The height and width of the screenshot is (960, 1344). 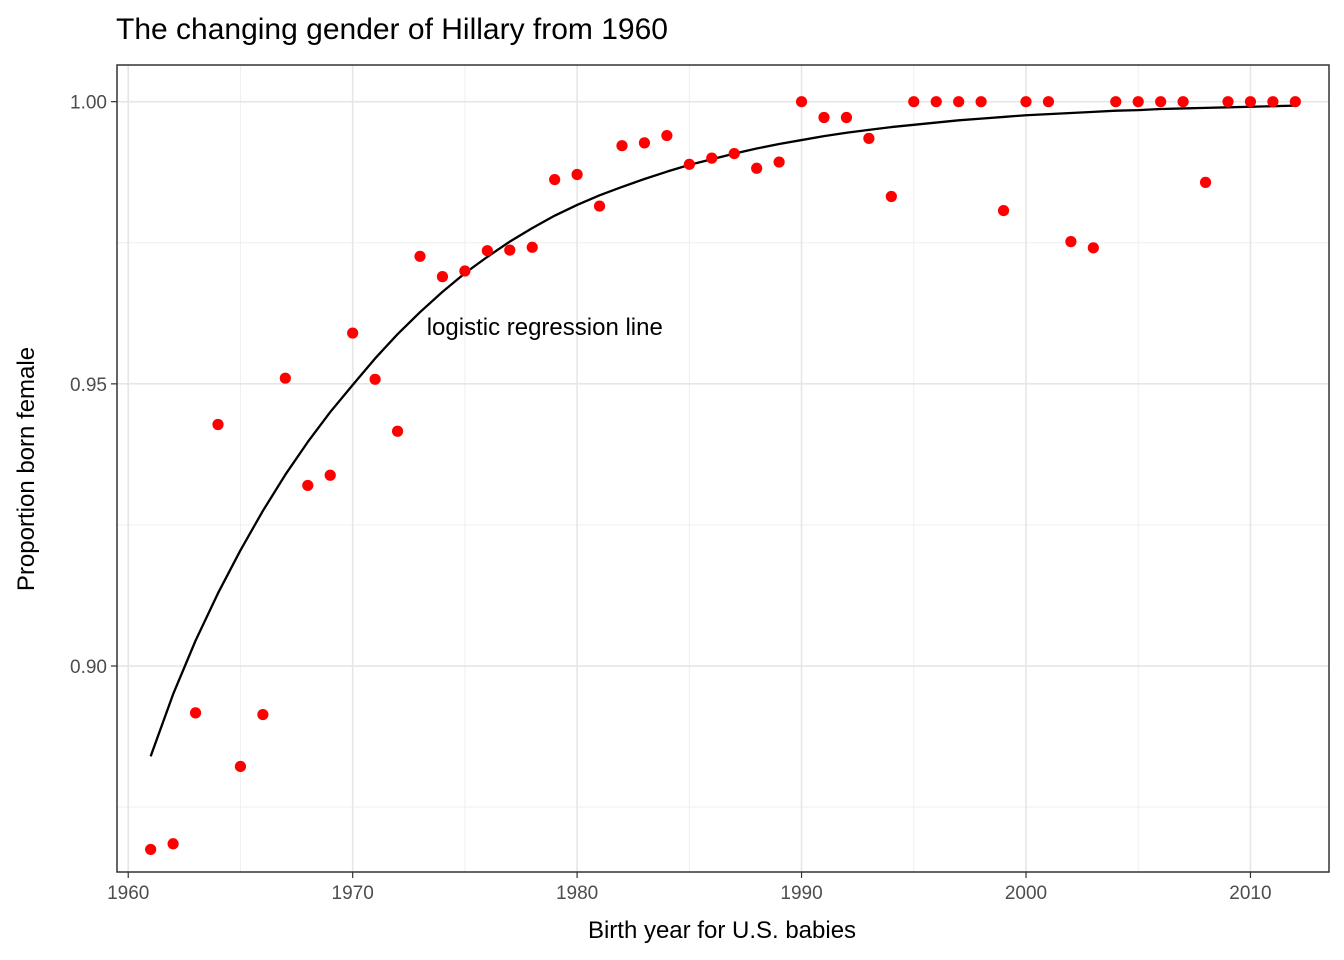 I want to click on y-tick-label: 0.90, so click(x=88, y=667).